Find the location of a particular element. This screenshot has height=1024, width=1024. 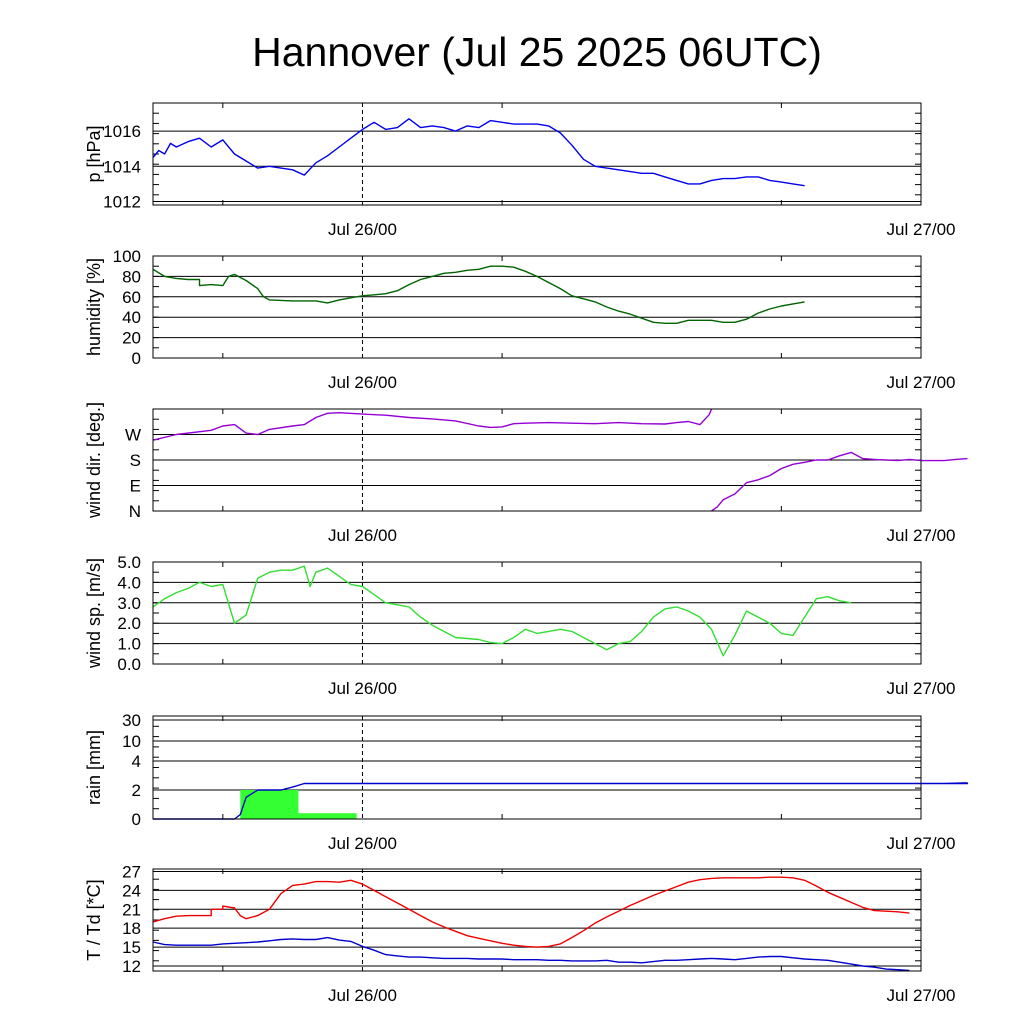

y-tick-label: 1016 is located at coordinates (122, 131).